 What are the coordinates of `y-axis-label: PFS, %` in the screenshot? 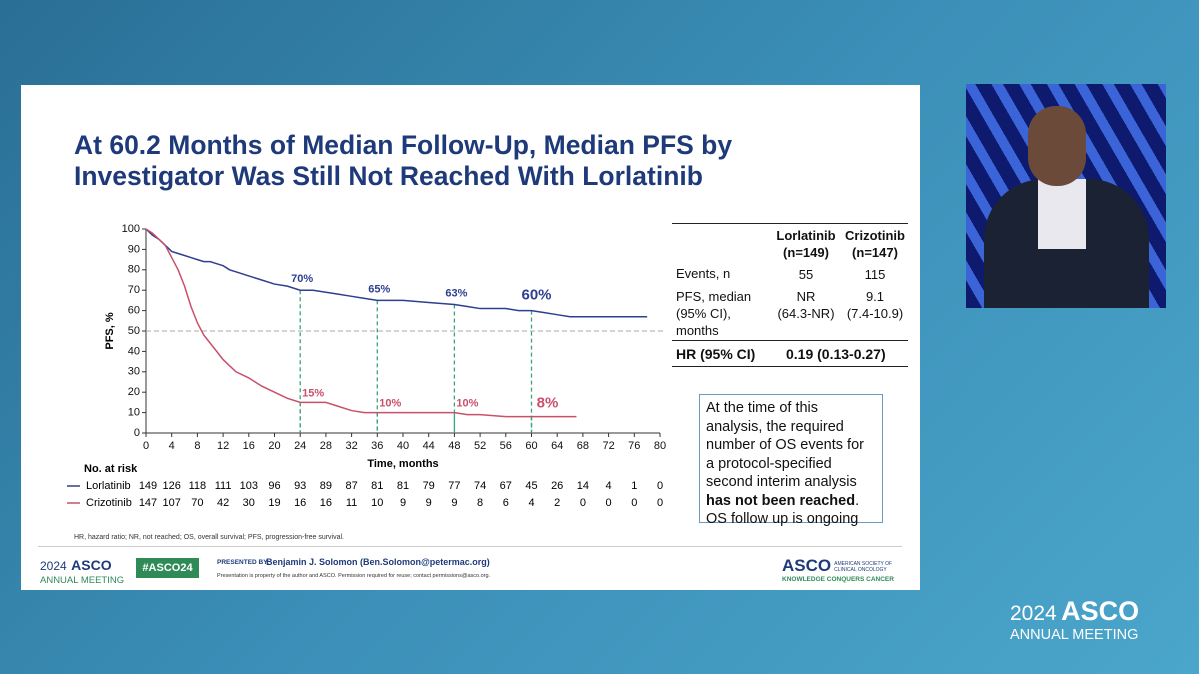 It's located at (110, 331).